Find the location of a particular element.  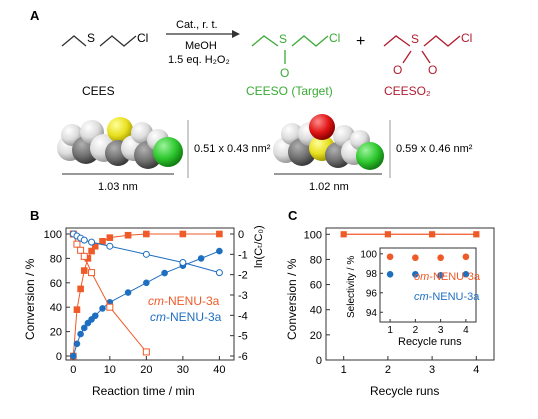

y2-tick-label: -5 is located at coordinates (243, 337).